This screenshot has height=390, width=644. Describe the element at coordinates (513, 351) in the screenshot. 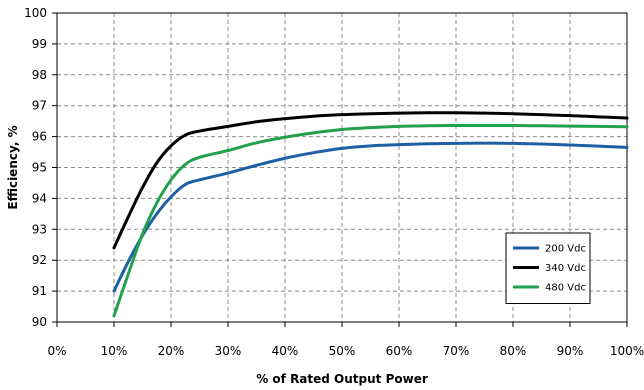

I see `x-tick-label: 80%` at that location.